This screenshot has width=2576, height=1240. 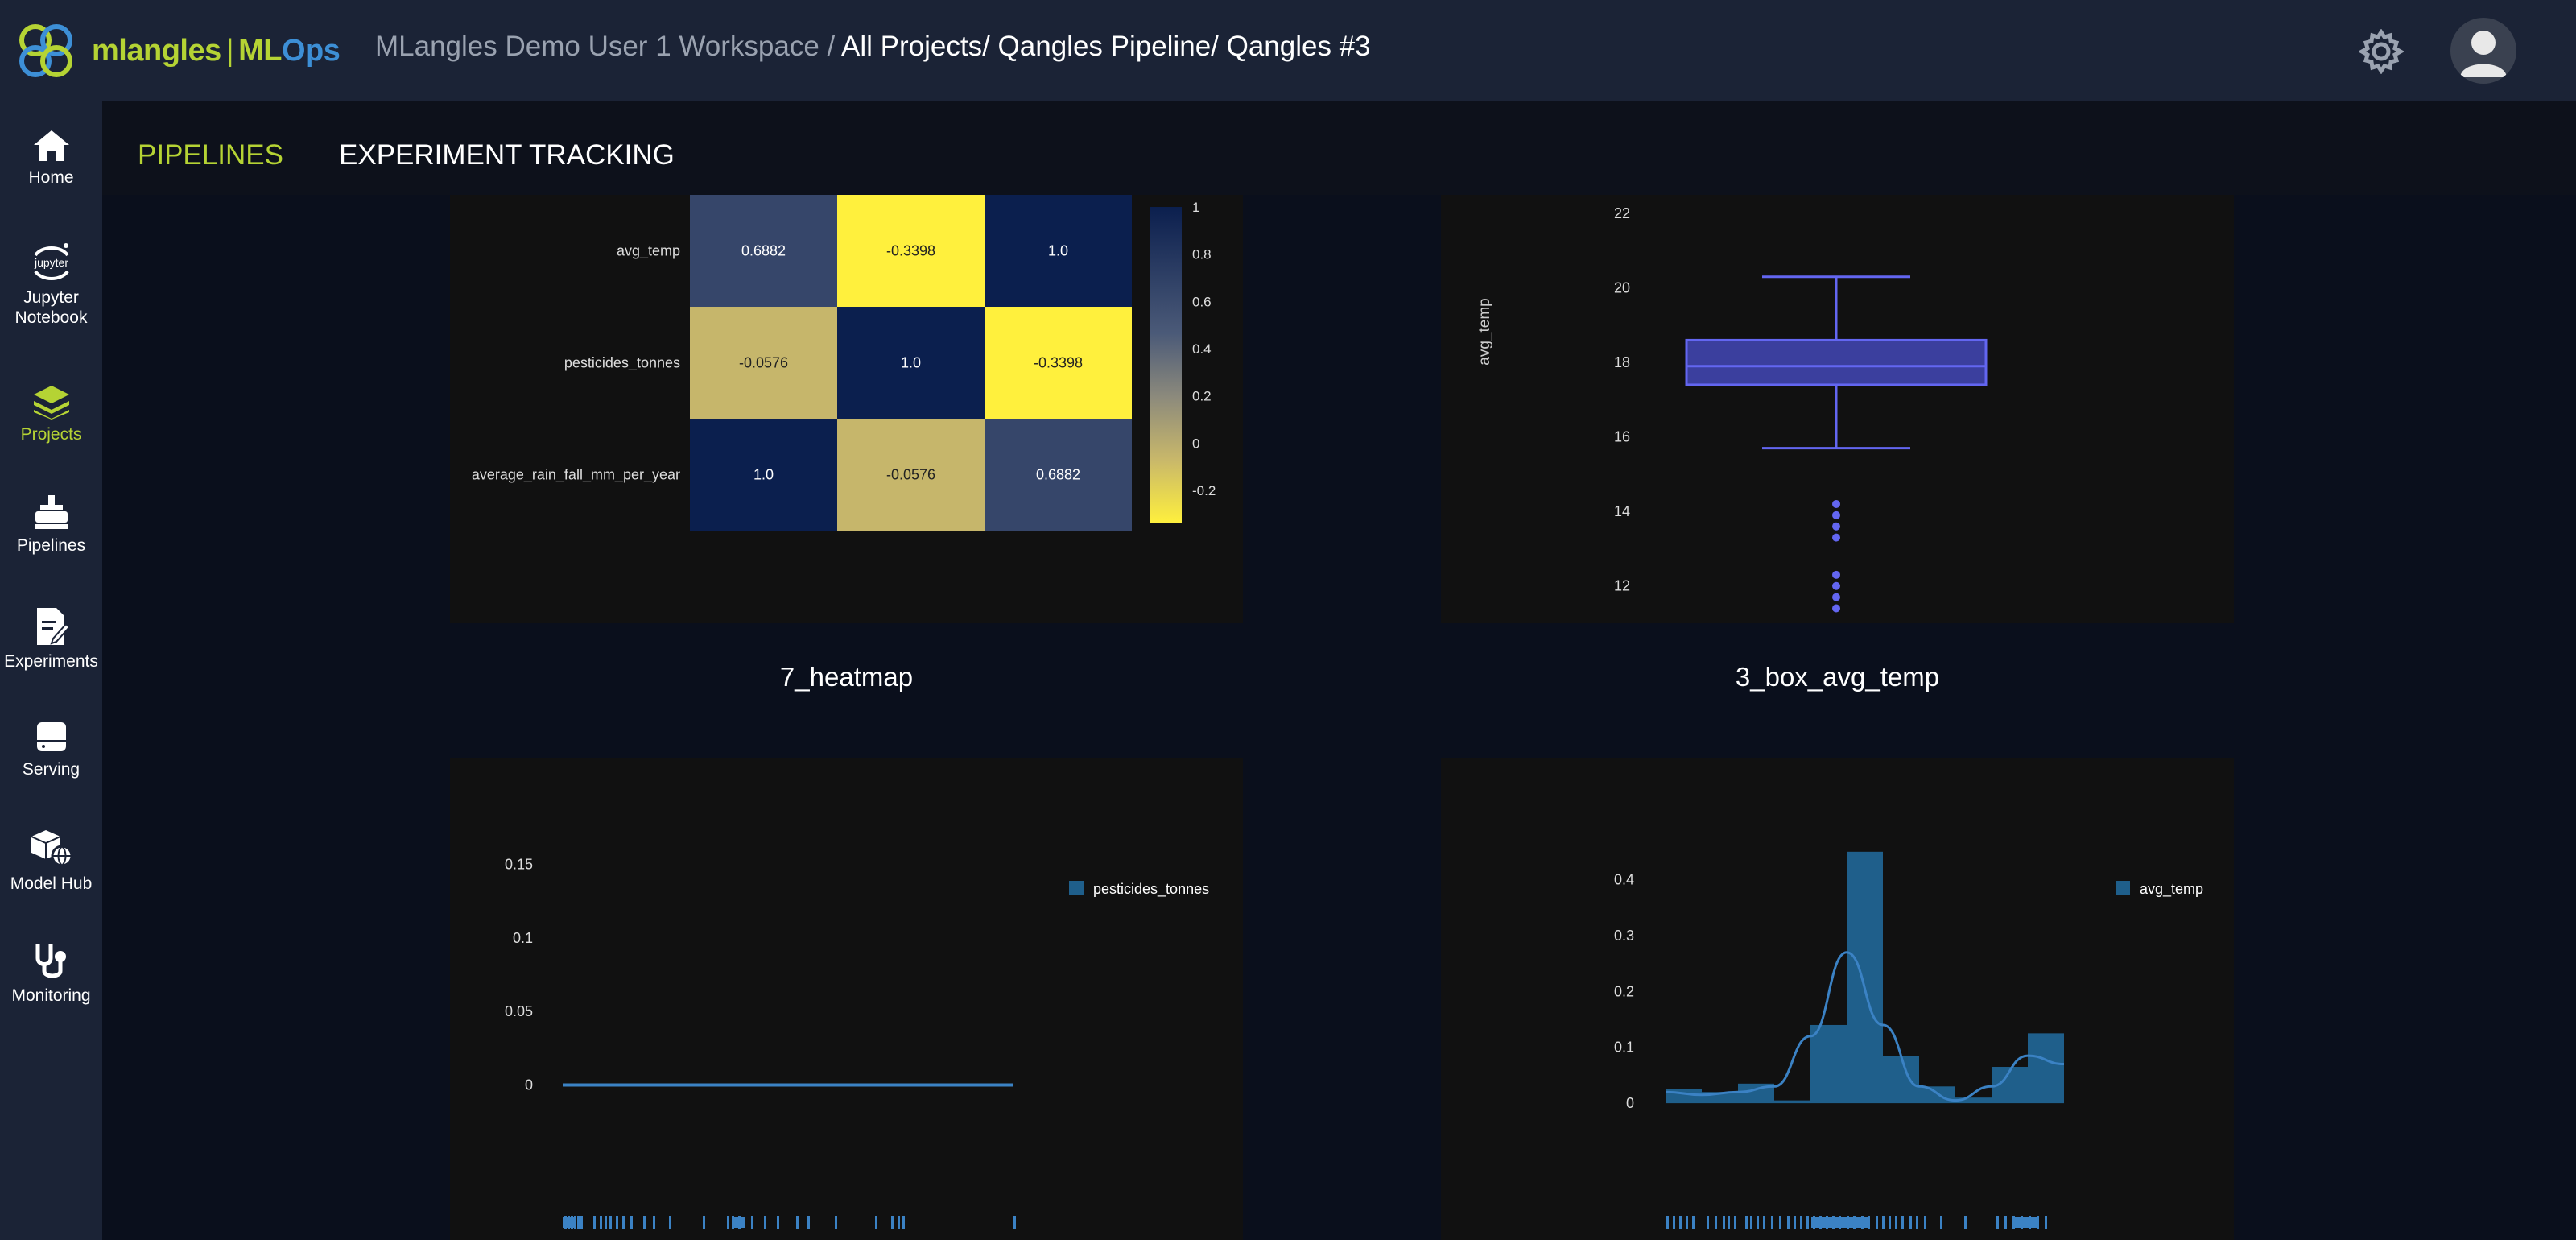 I want to click on user-avatar, so click(x=2483, y=51).